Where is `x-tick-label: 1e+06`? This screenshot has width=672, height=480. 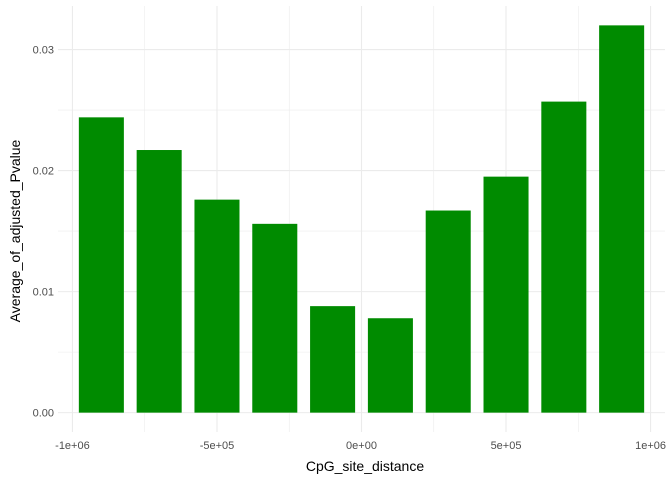 x-tick-label: 1e+06 is located at coordinates (650, 446).